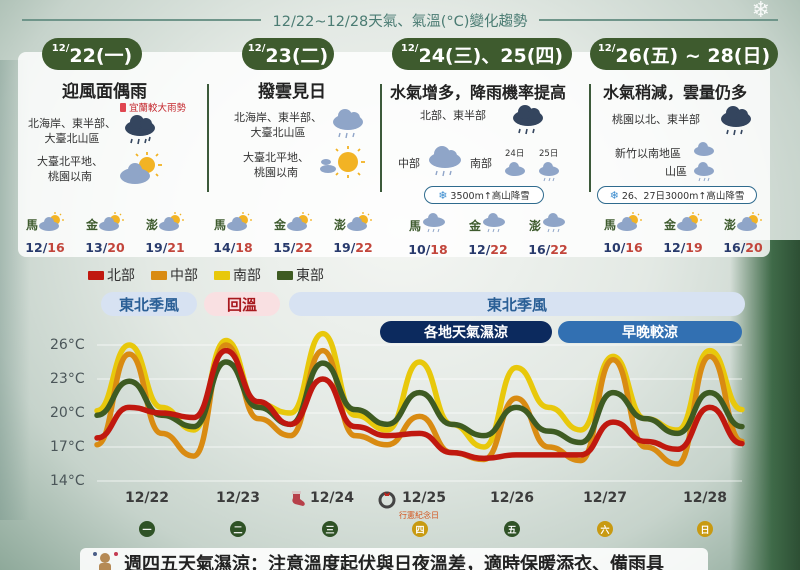 This screenshot has height=570, width=800. I want to click on south-day-label-25: 25日, so click(549, 154).